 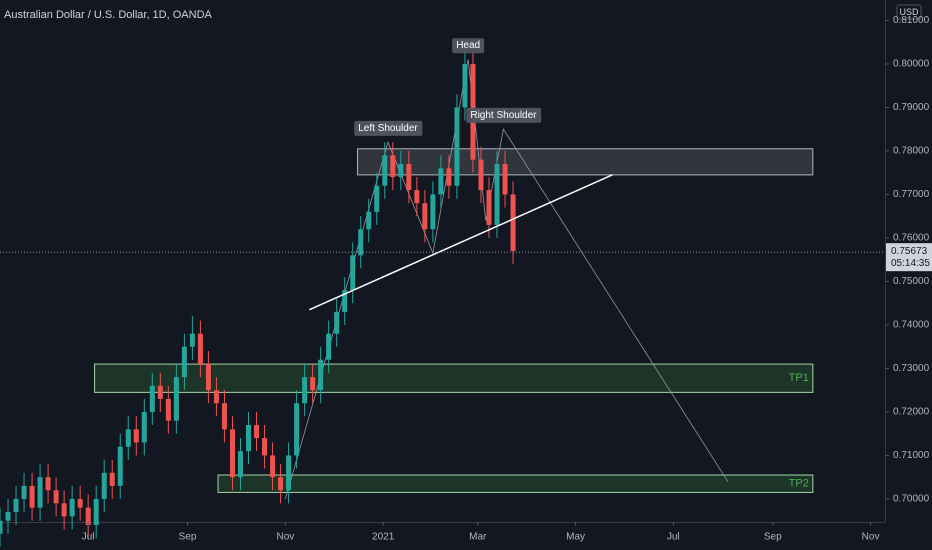 I want to click on y-tick-label: 0.76000, so click(x=911, y=238).